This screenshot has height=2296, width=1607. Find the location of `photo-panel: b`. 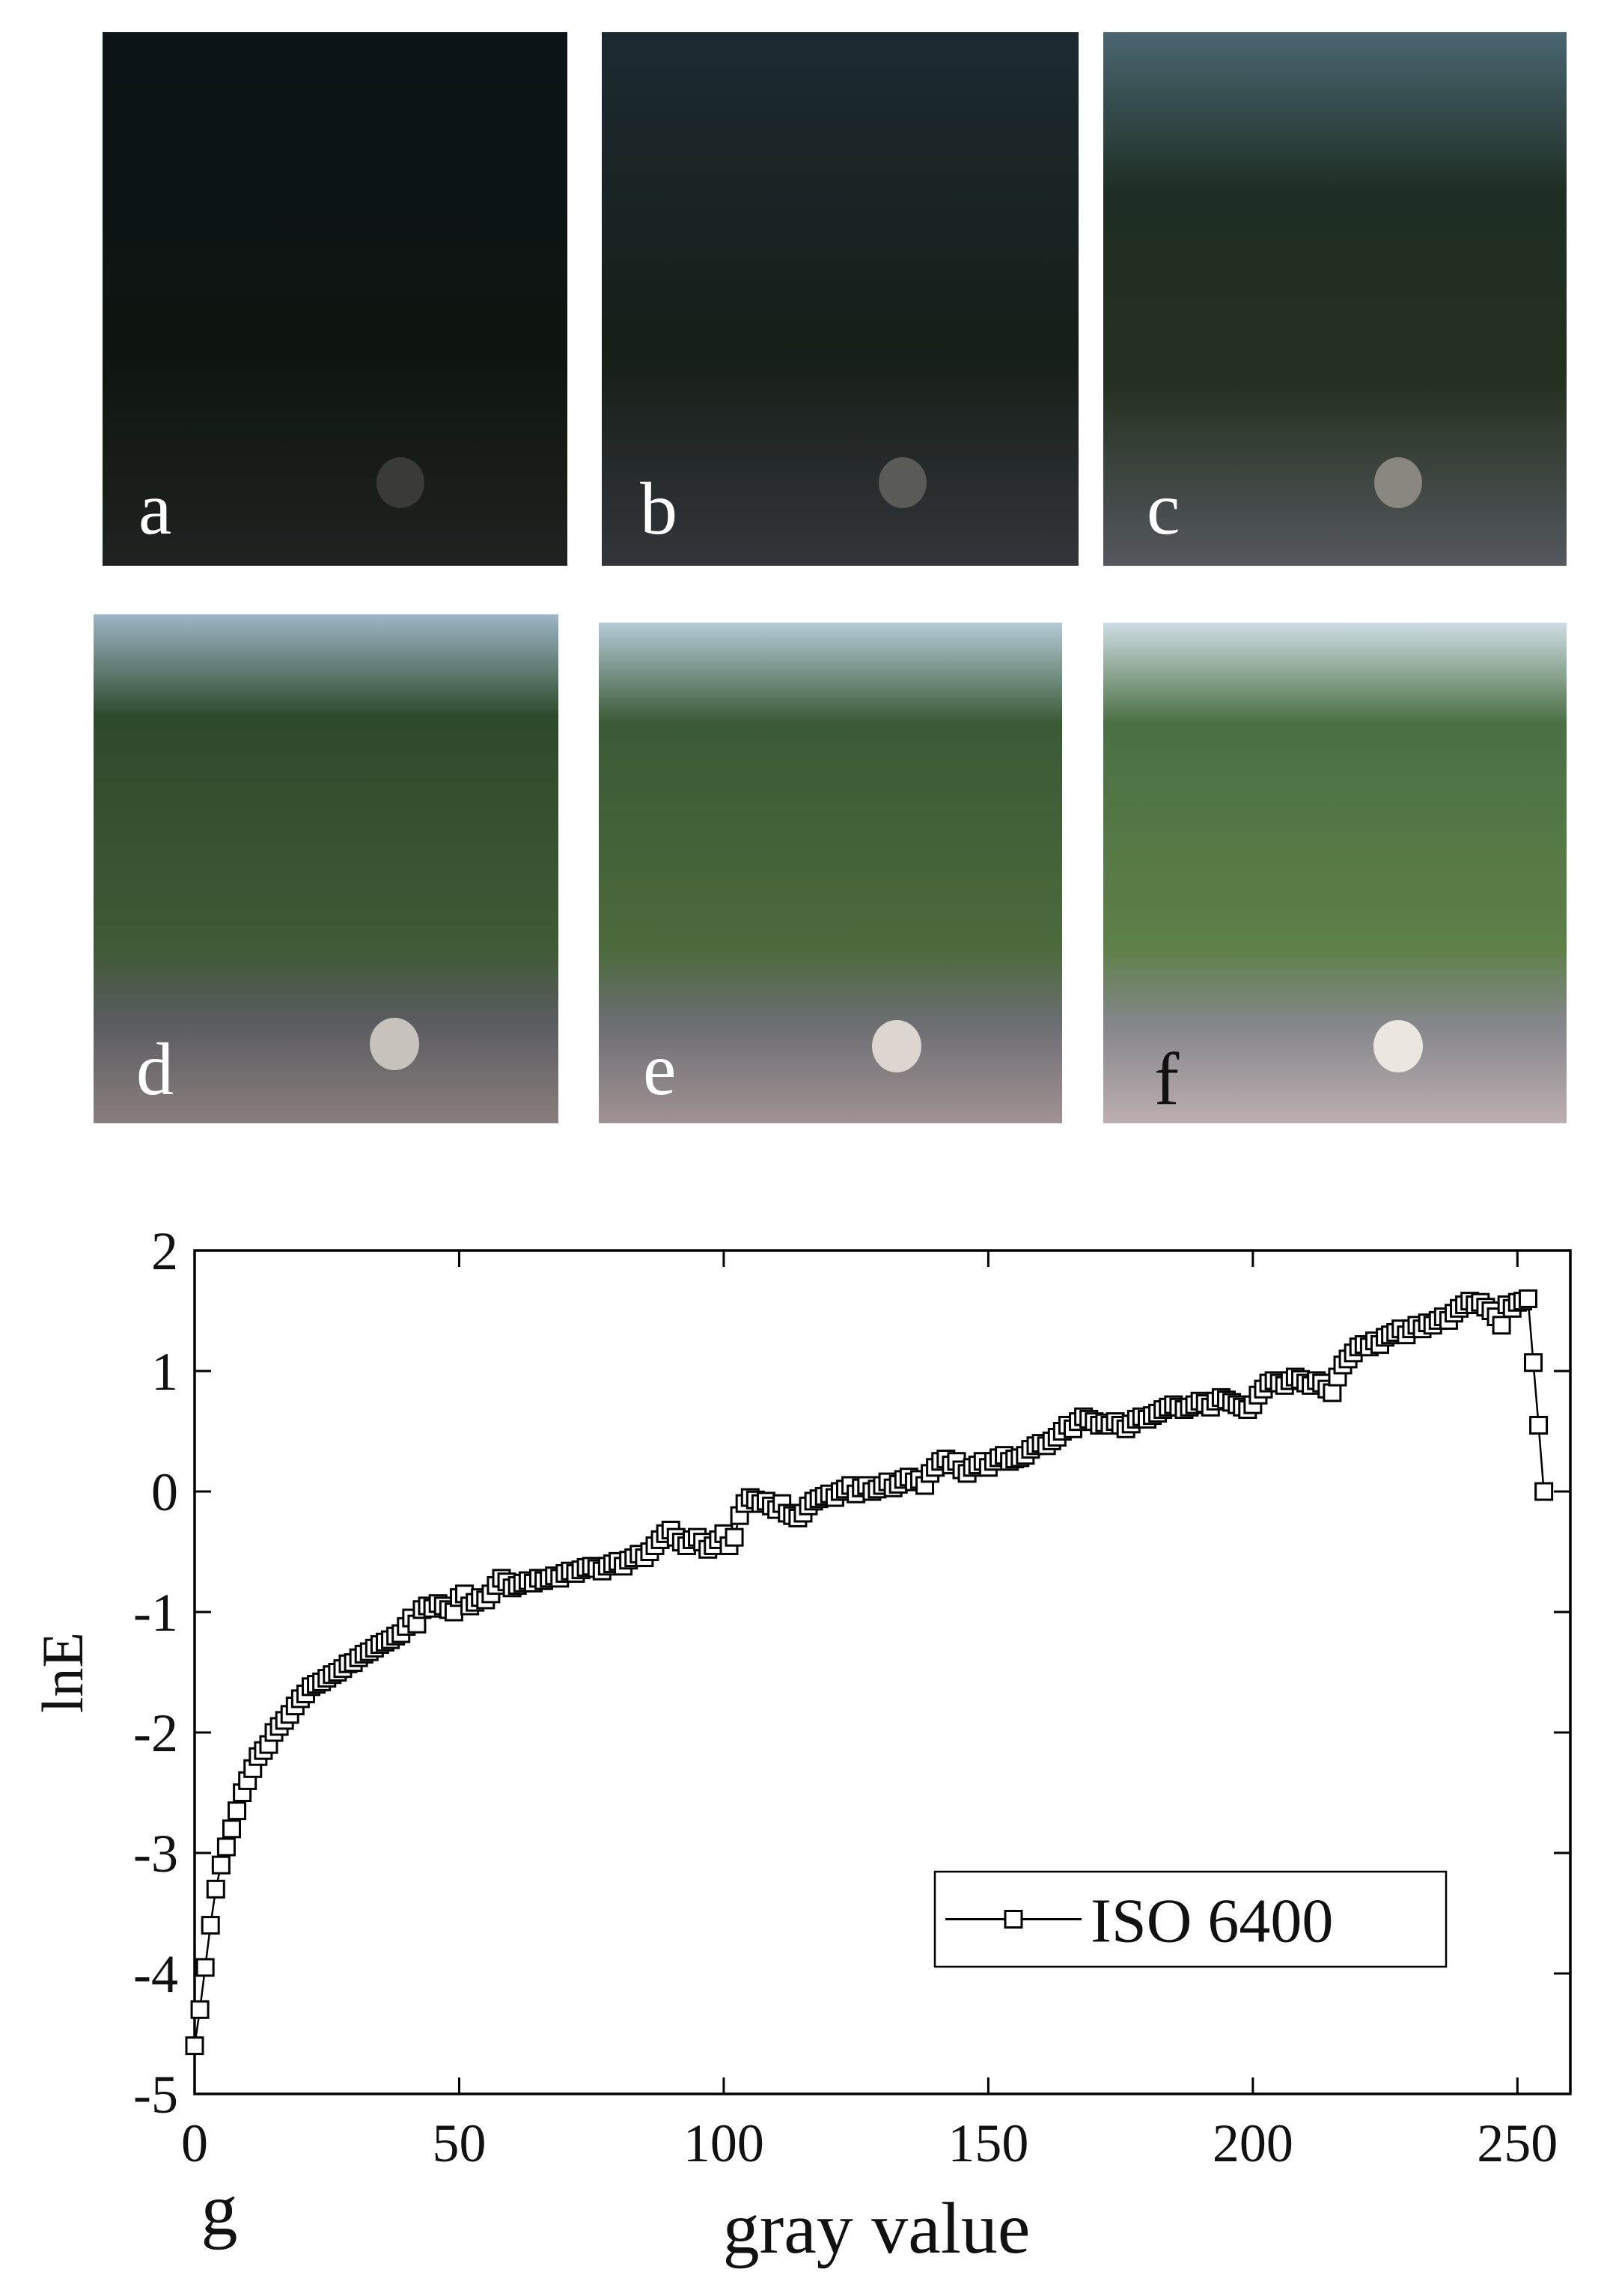

photo-panel: b is located at coordinates (840, 299).